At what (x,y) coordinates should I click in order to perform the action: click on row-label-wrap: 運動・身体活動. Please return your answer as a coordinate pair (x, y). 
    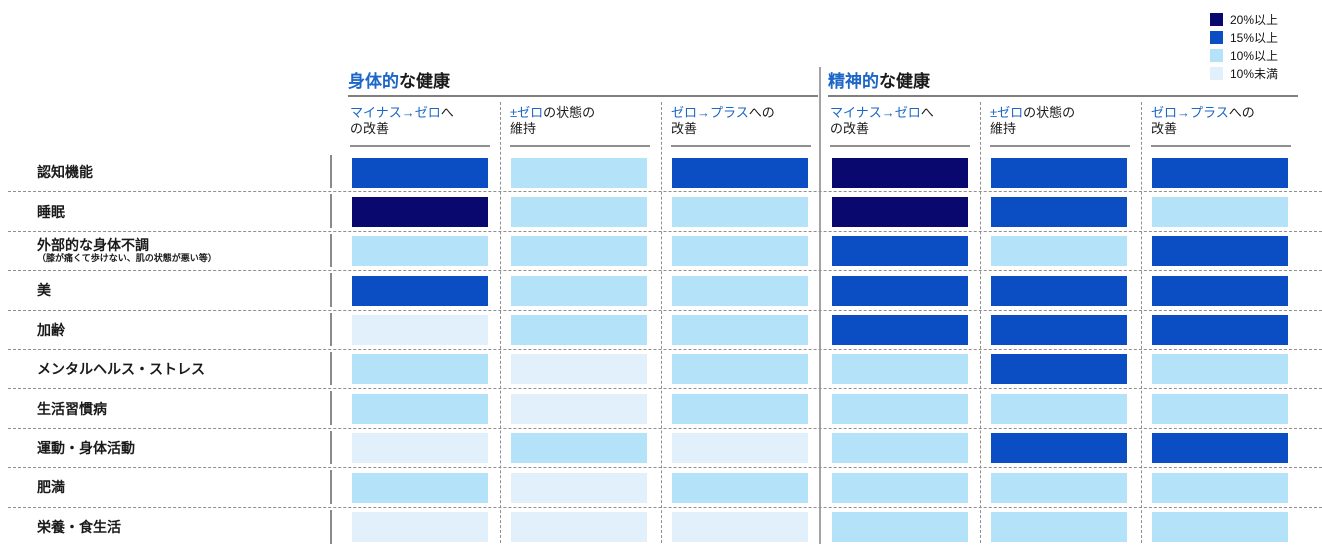
    Looking at the image, I should click on (179, 448).